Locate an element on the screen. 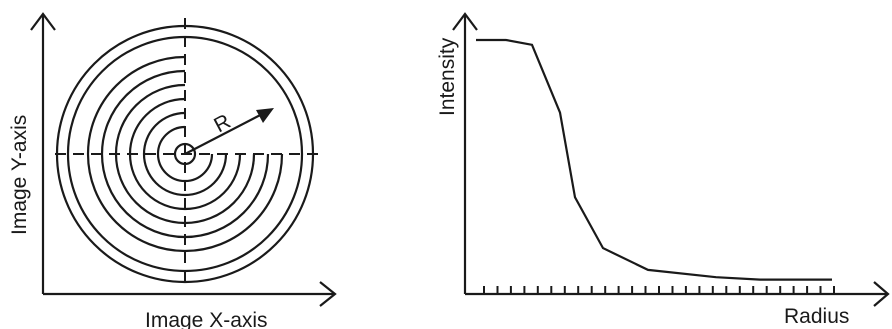  center-circle is located at coordinates (185, 154).